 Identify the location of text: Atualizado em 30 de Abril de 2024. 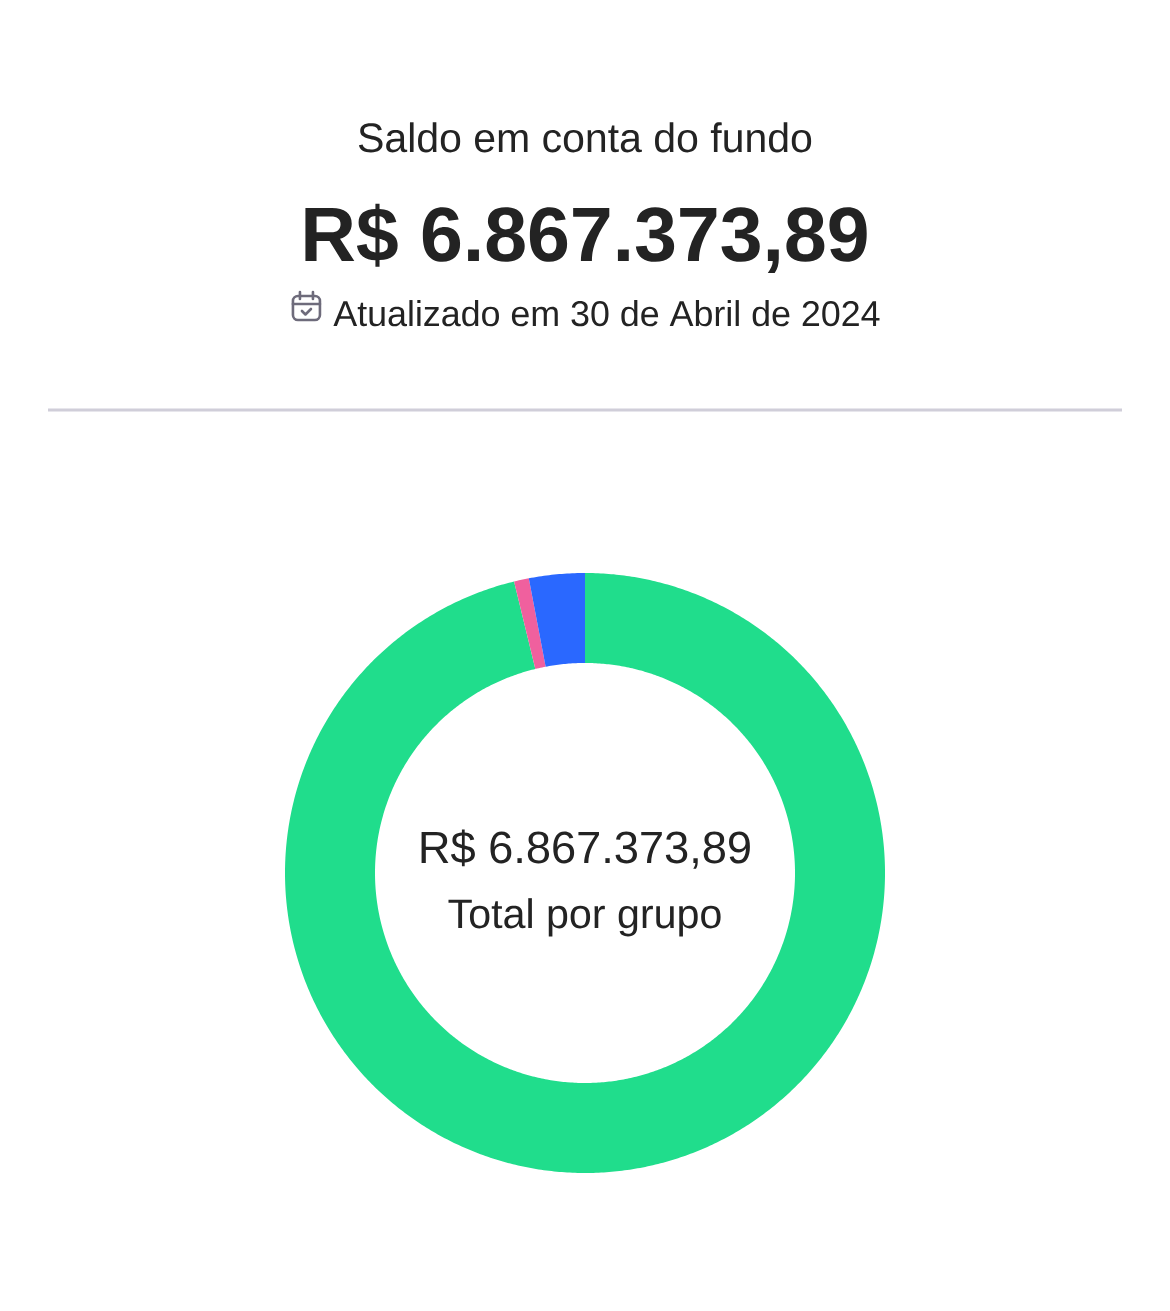
(606, 313).